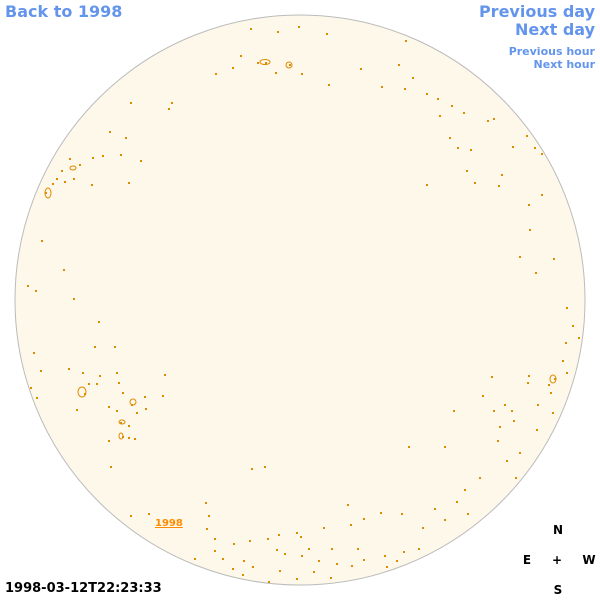  I want to click on next-hour-link: Next hour, so click(564, 64).